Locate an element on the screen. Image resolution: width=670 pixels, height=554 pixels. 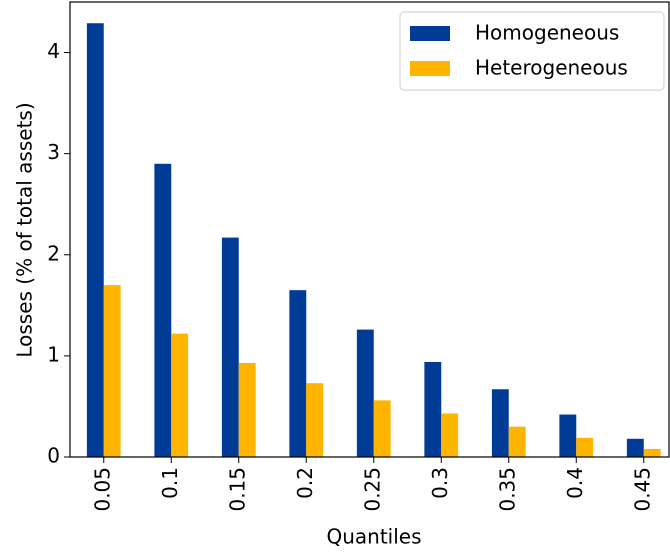
x-tick-label: 0.25 is located at coordinates (372, 489).